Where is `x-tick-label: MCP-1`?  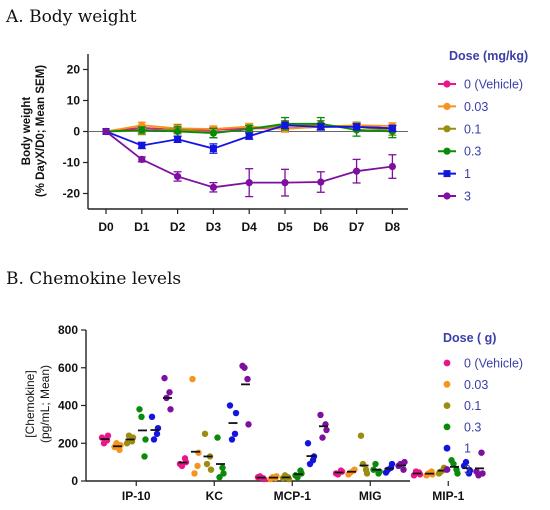
x-tick-label: MCP-1 is located at coordinates (293, 496).